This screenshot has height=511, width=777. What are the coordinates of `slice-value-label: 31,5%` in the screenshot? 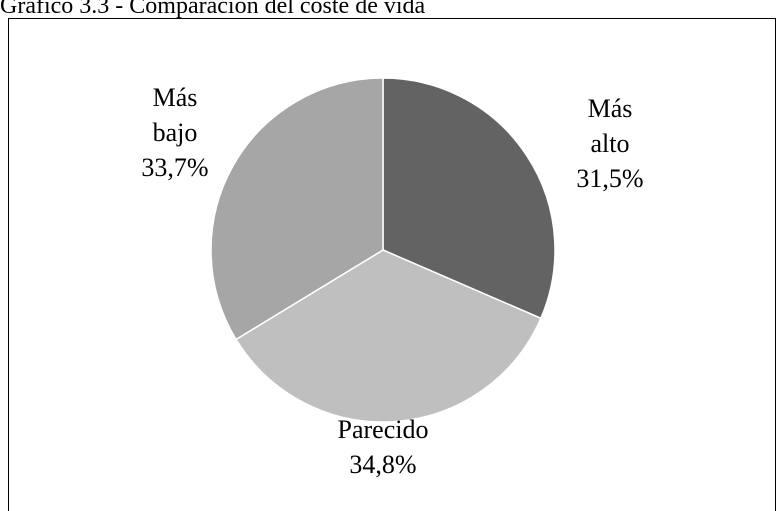 It's located at (609, 178).